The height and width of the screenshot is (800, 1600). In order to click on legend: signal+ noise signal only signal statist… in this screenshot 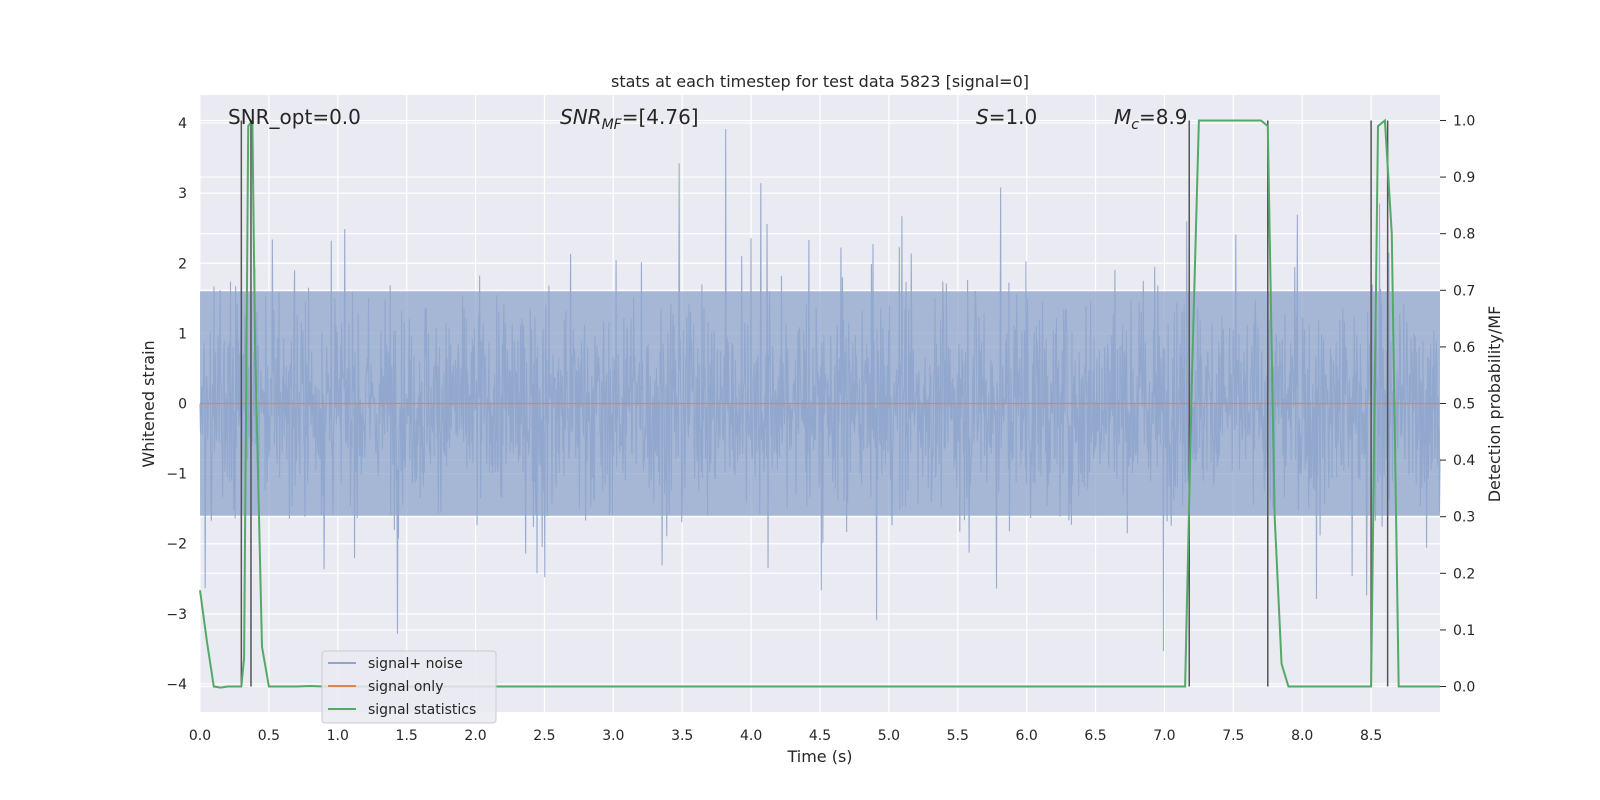, I will do `click(409, 687)`.